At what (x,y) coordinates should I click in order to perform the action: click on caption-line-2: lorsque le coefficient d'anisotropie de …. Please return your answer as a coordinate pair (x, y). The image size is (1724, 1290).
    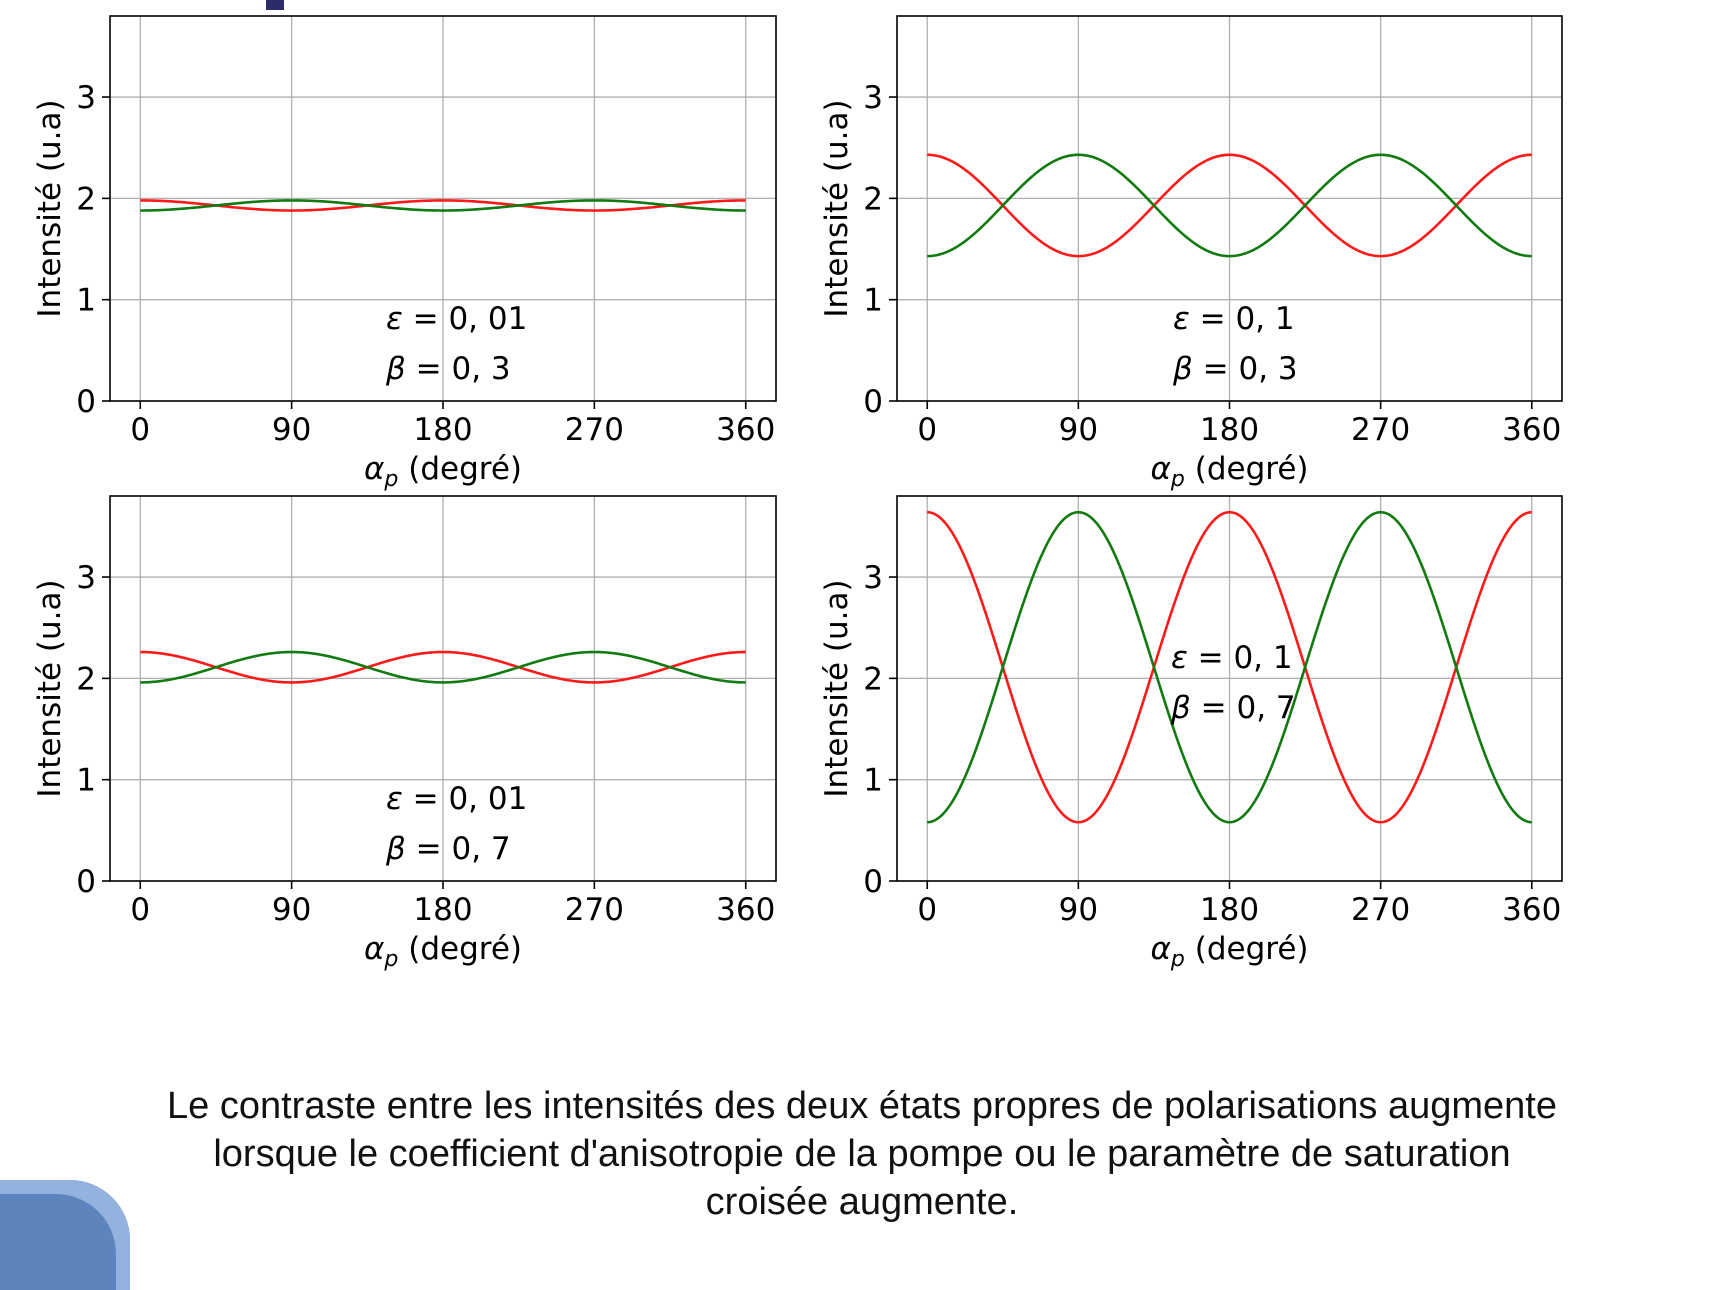
    Looking at the image, I should click on (862, 1154).